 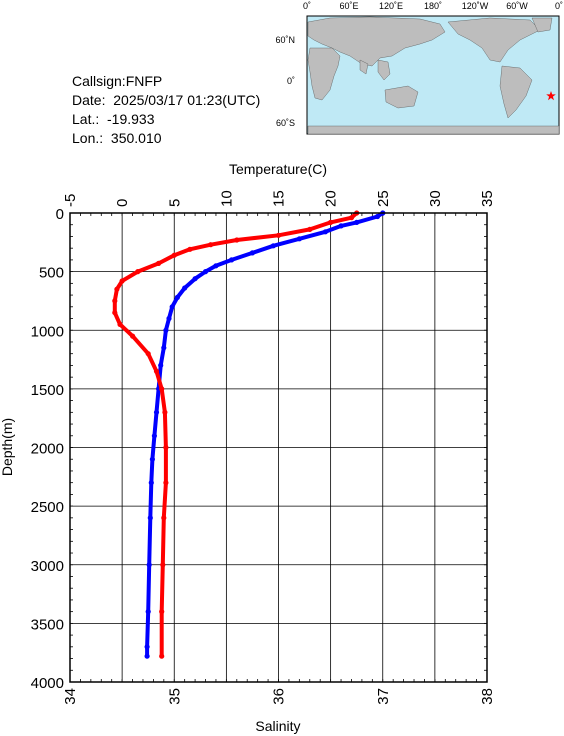 I want to click on map-latitude-label: 60˚S, so click(x=285, y=123).